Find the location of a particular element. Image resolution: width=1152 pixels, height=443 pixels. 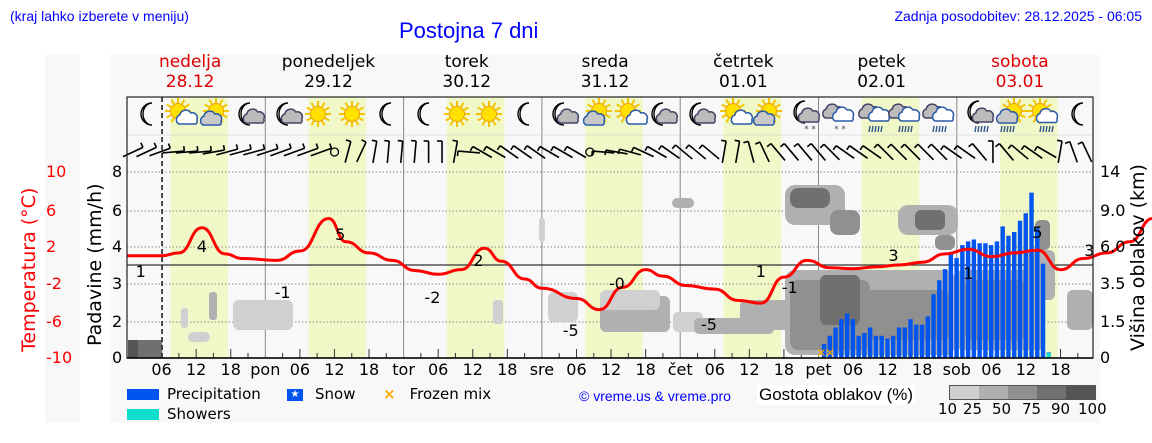

day-header-2: torek 30.12 is located at coordinates (467, 72).